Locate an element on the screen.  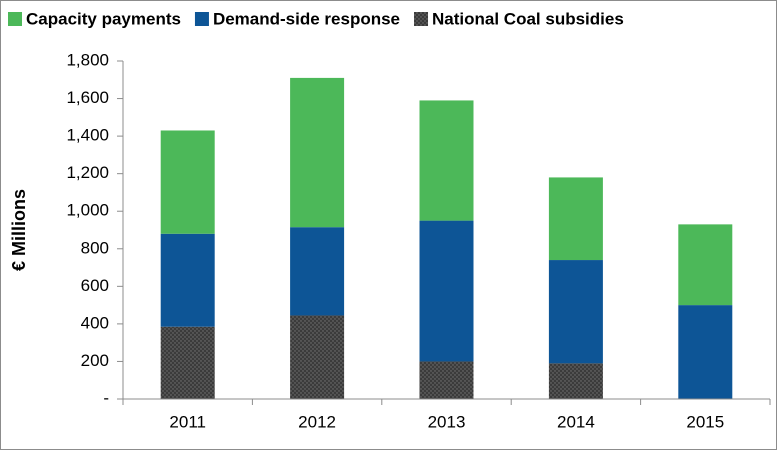
x-tick-label: 2015 is located at coordinates (705, 421).